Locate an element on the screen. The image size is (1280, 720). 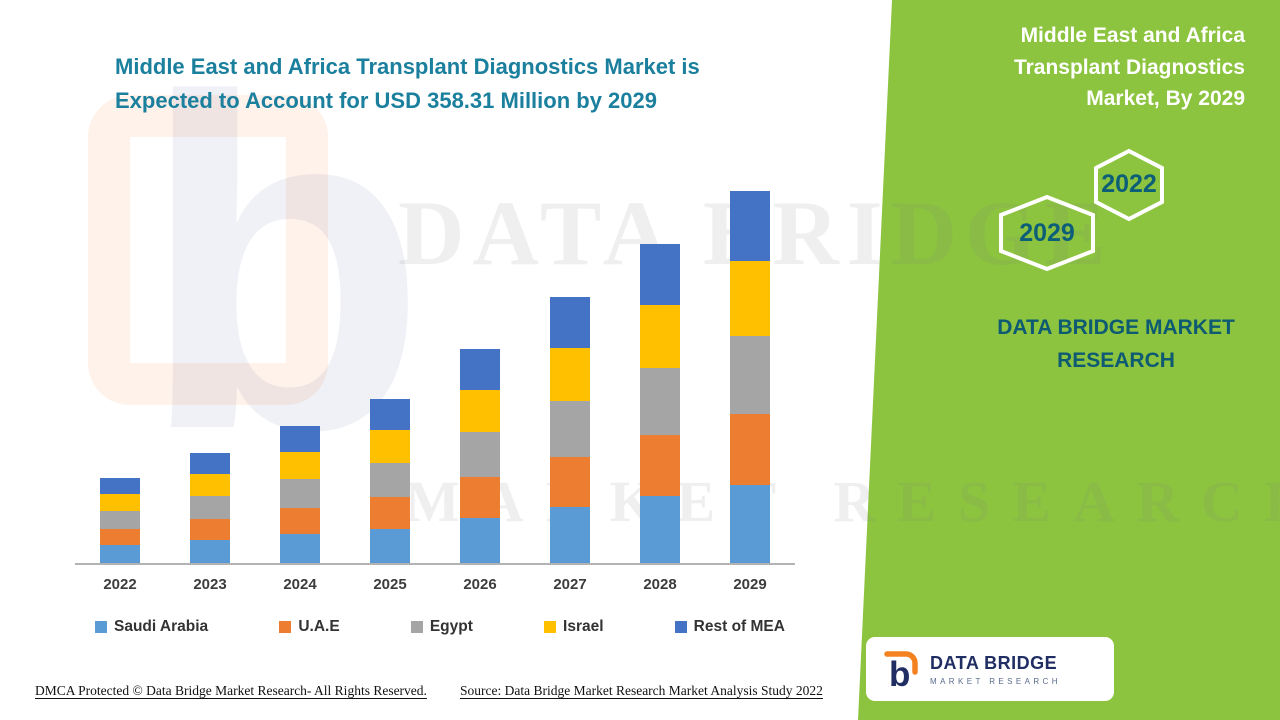
legend-item-egypt: Egypt is located at coordinates (441, 627).